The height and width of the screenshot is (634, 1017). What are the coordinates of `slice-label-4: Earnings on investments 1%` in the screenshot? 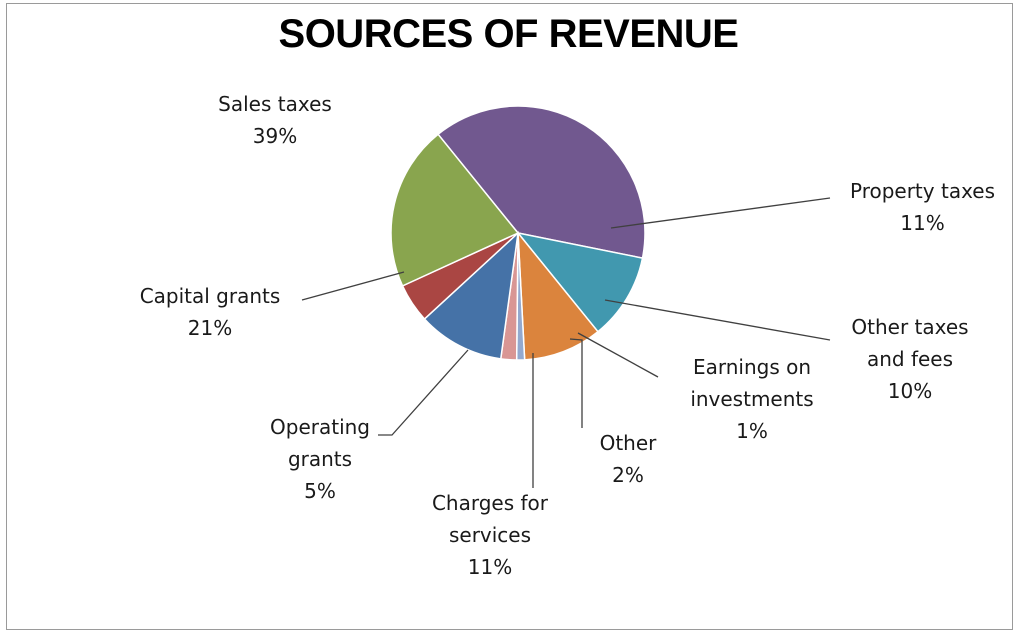 It's located at (752, 399).